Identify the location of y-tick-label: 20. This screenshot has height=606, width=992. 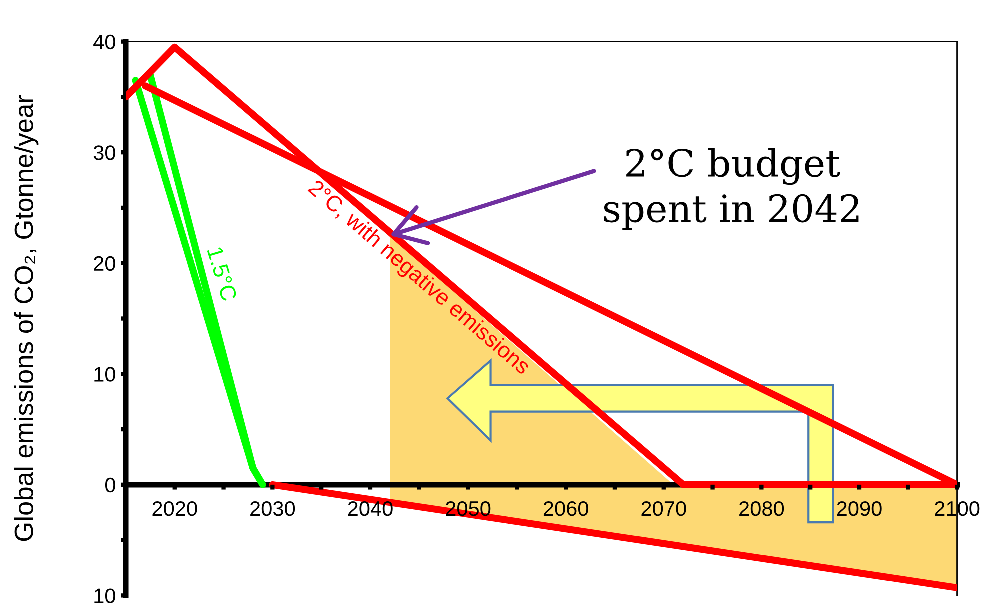
(105, 264).